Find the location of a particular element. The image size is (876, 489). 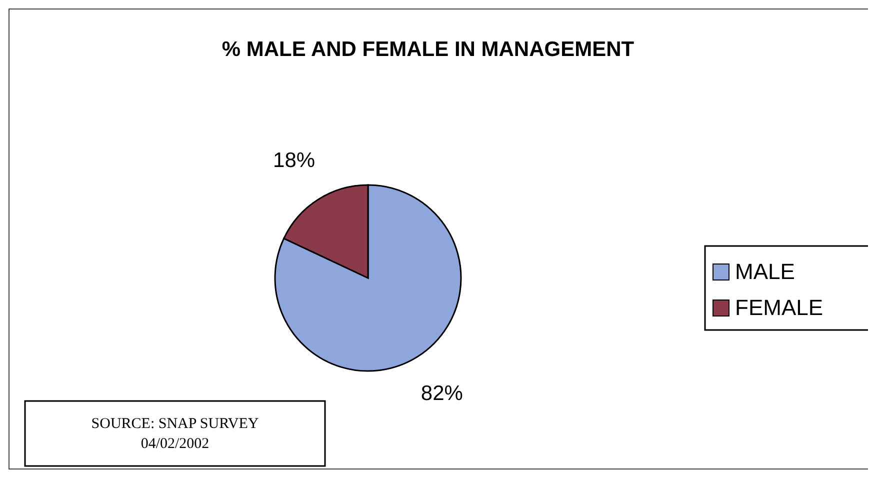

legend-label: MALE is located at coordinates (765, 271).